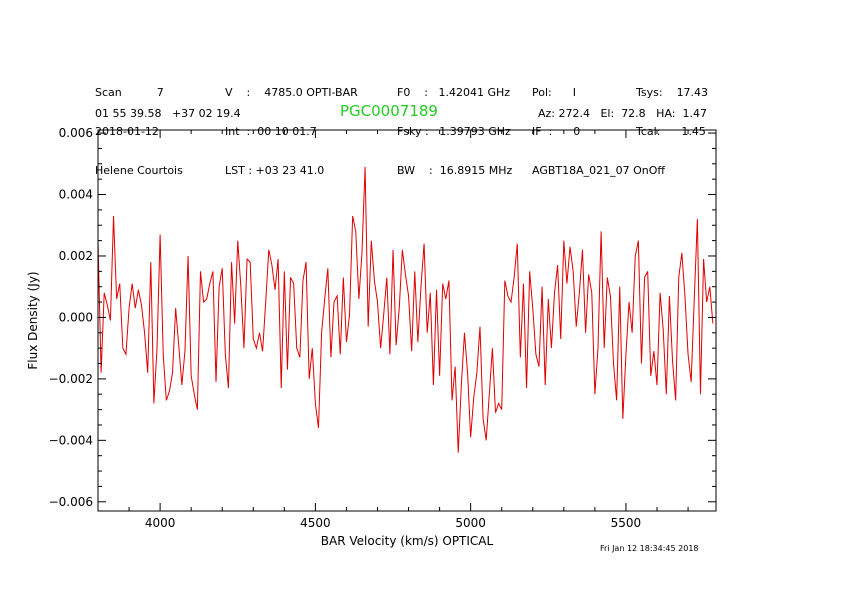 The width and height of the screenshot is (842, 595). What do you see at coordinates (129, 92) in the screenshot?
I see `header-line: Scan 7` at bounding box center [129, 92].